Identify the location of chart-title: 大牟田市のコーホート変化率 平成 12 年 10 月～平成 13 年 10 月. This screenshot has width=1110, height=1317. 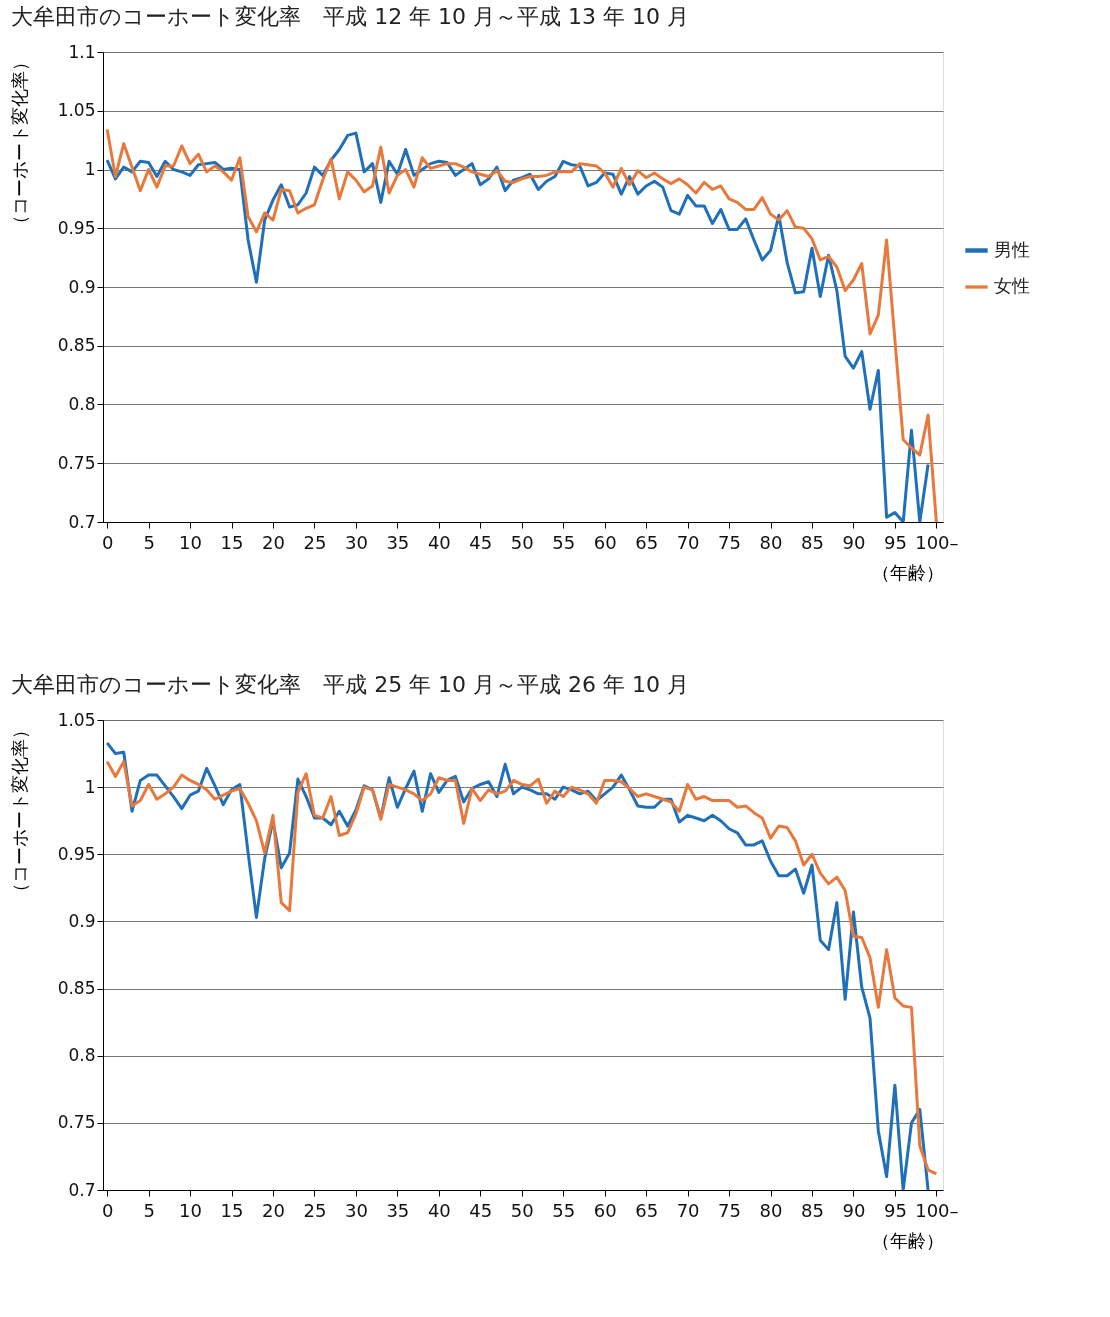
(350, 16).